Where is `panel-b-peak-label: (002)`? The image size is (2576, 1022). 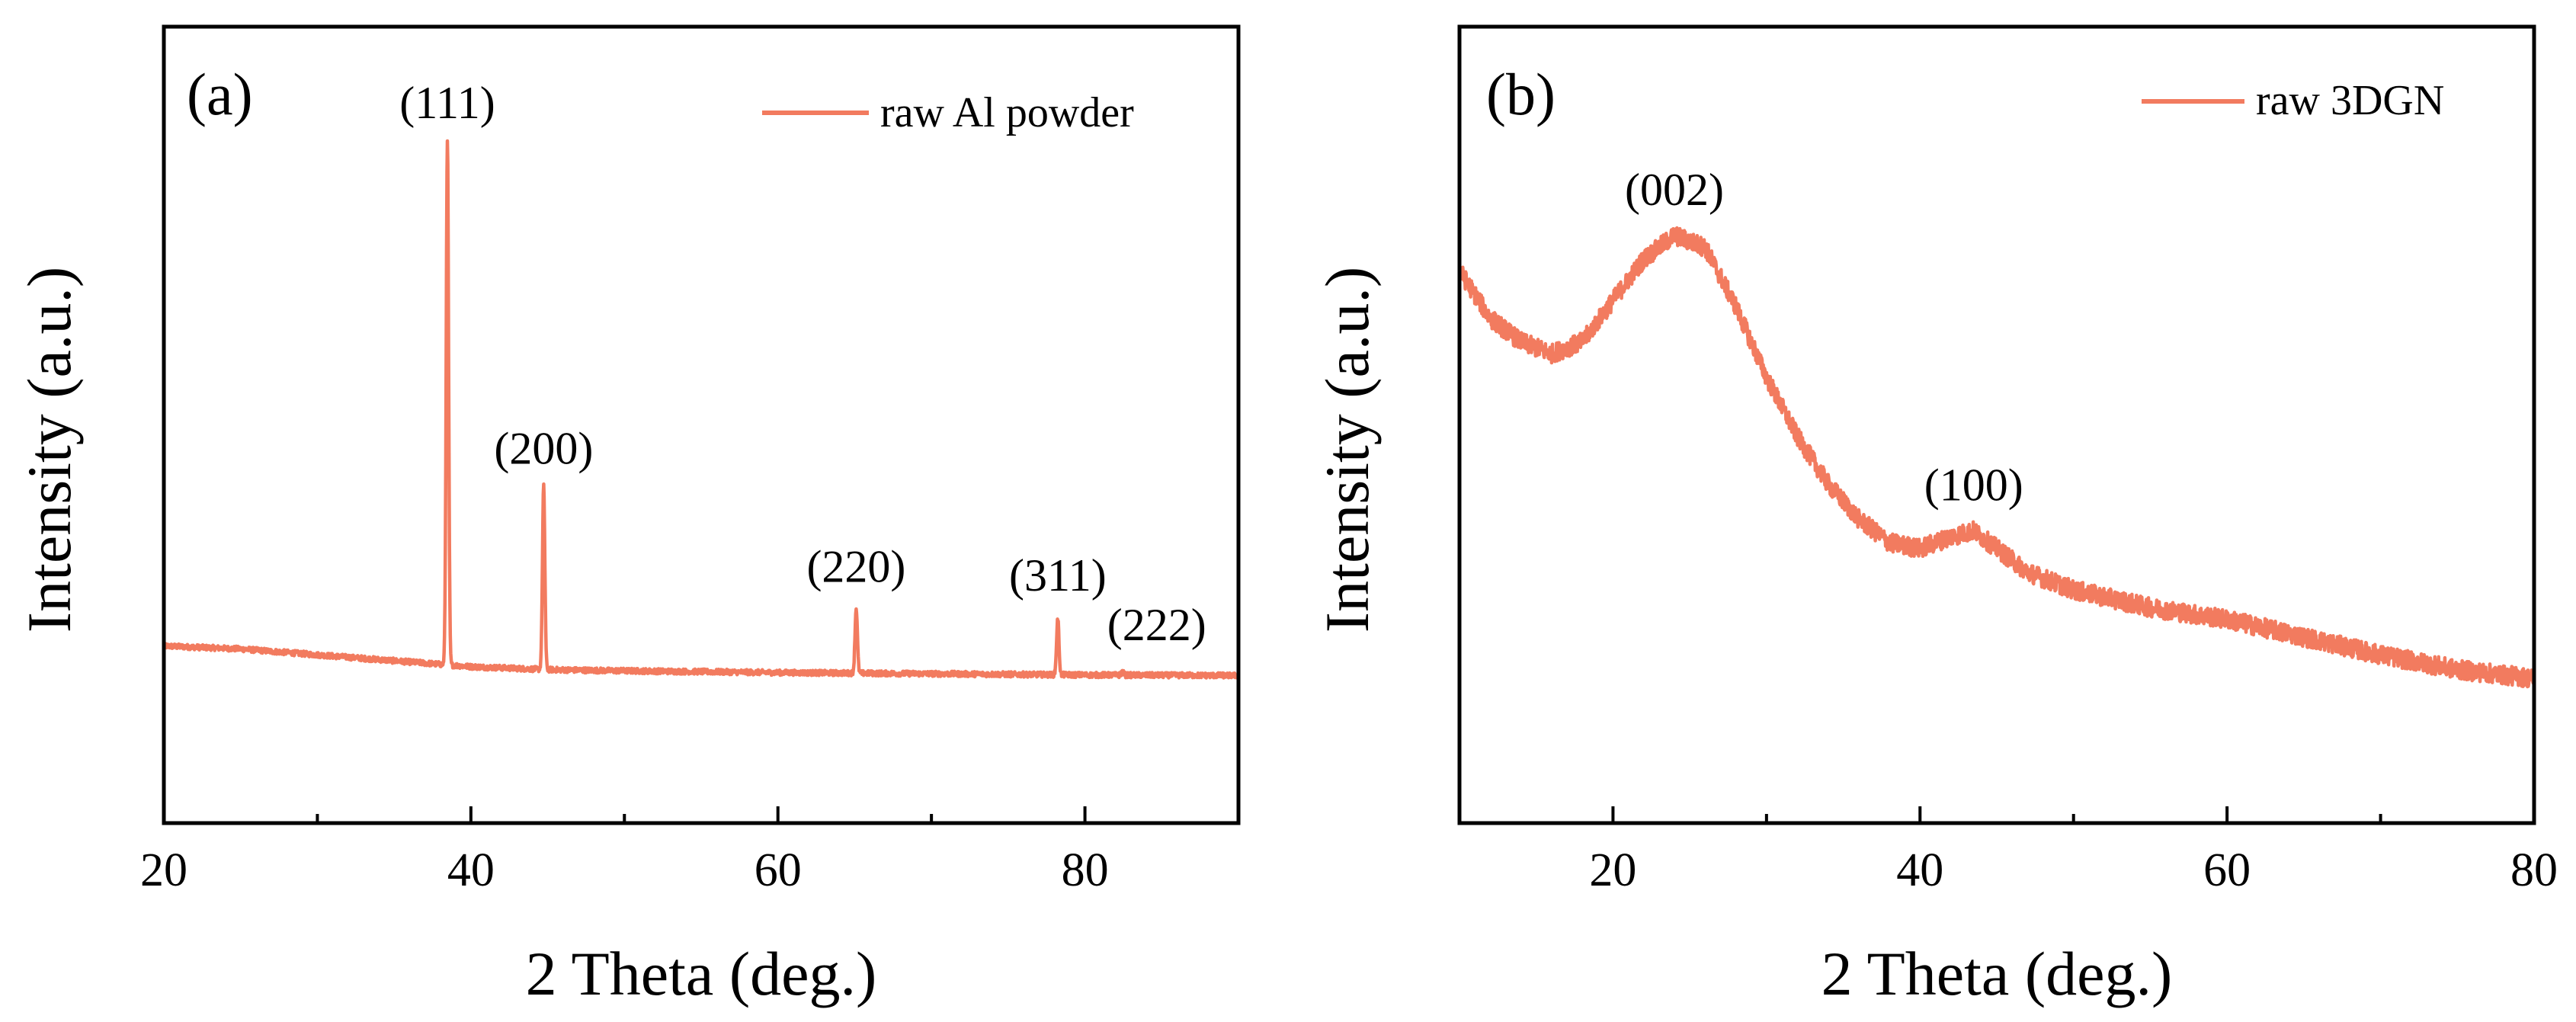
panel-b-peak-label: (002) is located at coordinates (1674, 190).